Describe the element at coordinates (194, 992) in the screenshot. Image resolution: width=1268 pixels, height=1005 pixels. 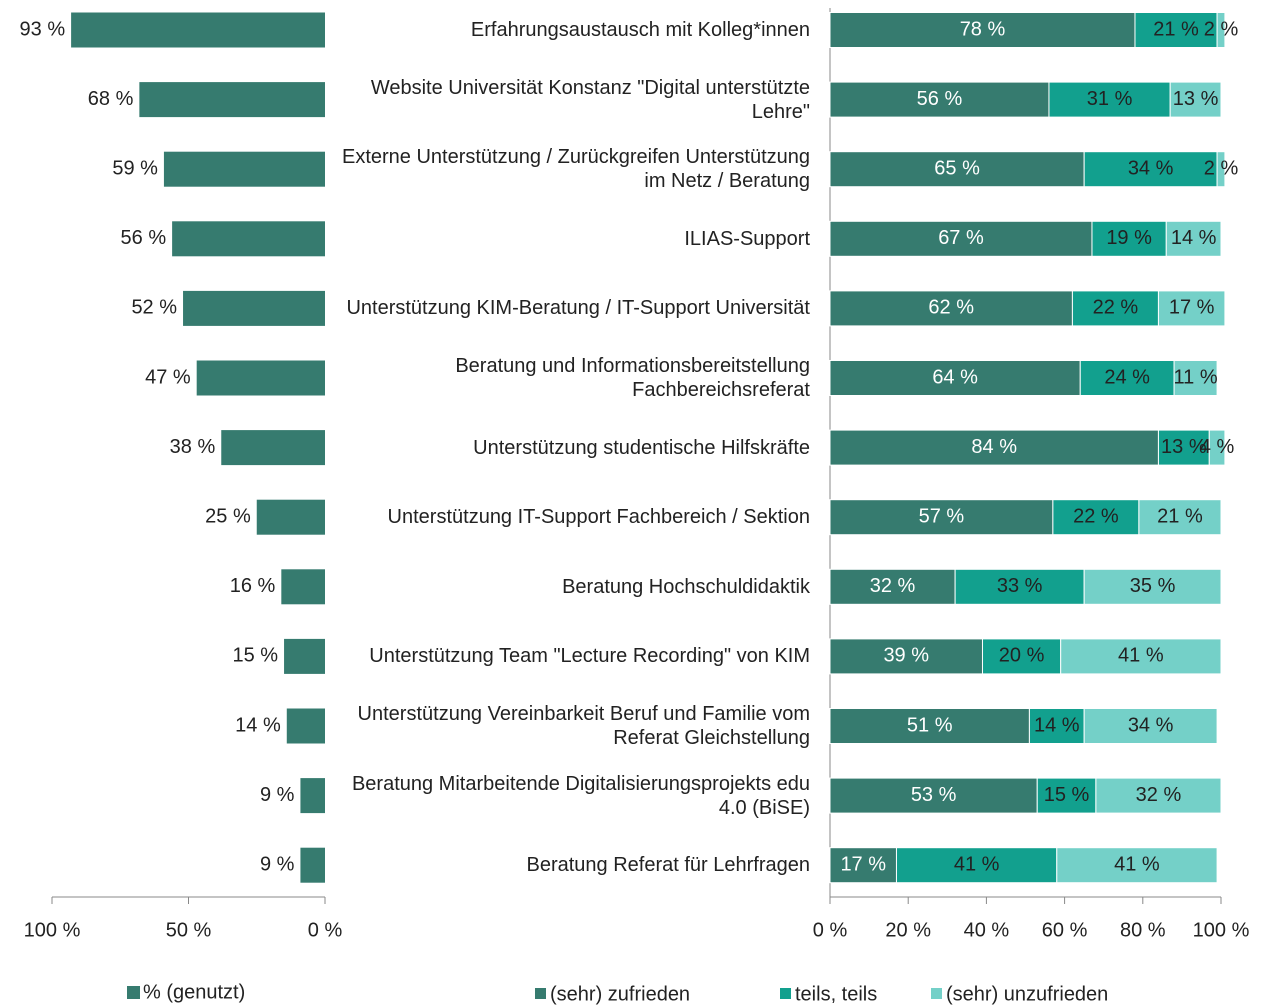
I see `legend-label: % (genutzt)` at that location.